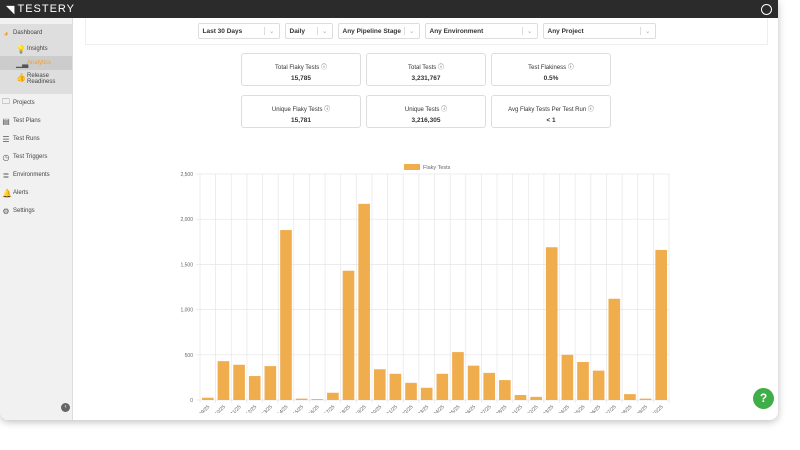  What do you see at coordinates (36, 82) in the screenshot?
I see `sidebar-item-release-readiness: 👍 Release Readiness` at bounding box center [36, 82].